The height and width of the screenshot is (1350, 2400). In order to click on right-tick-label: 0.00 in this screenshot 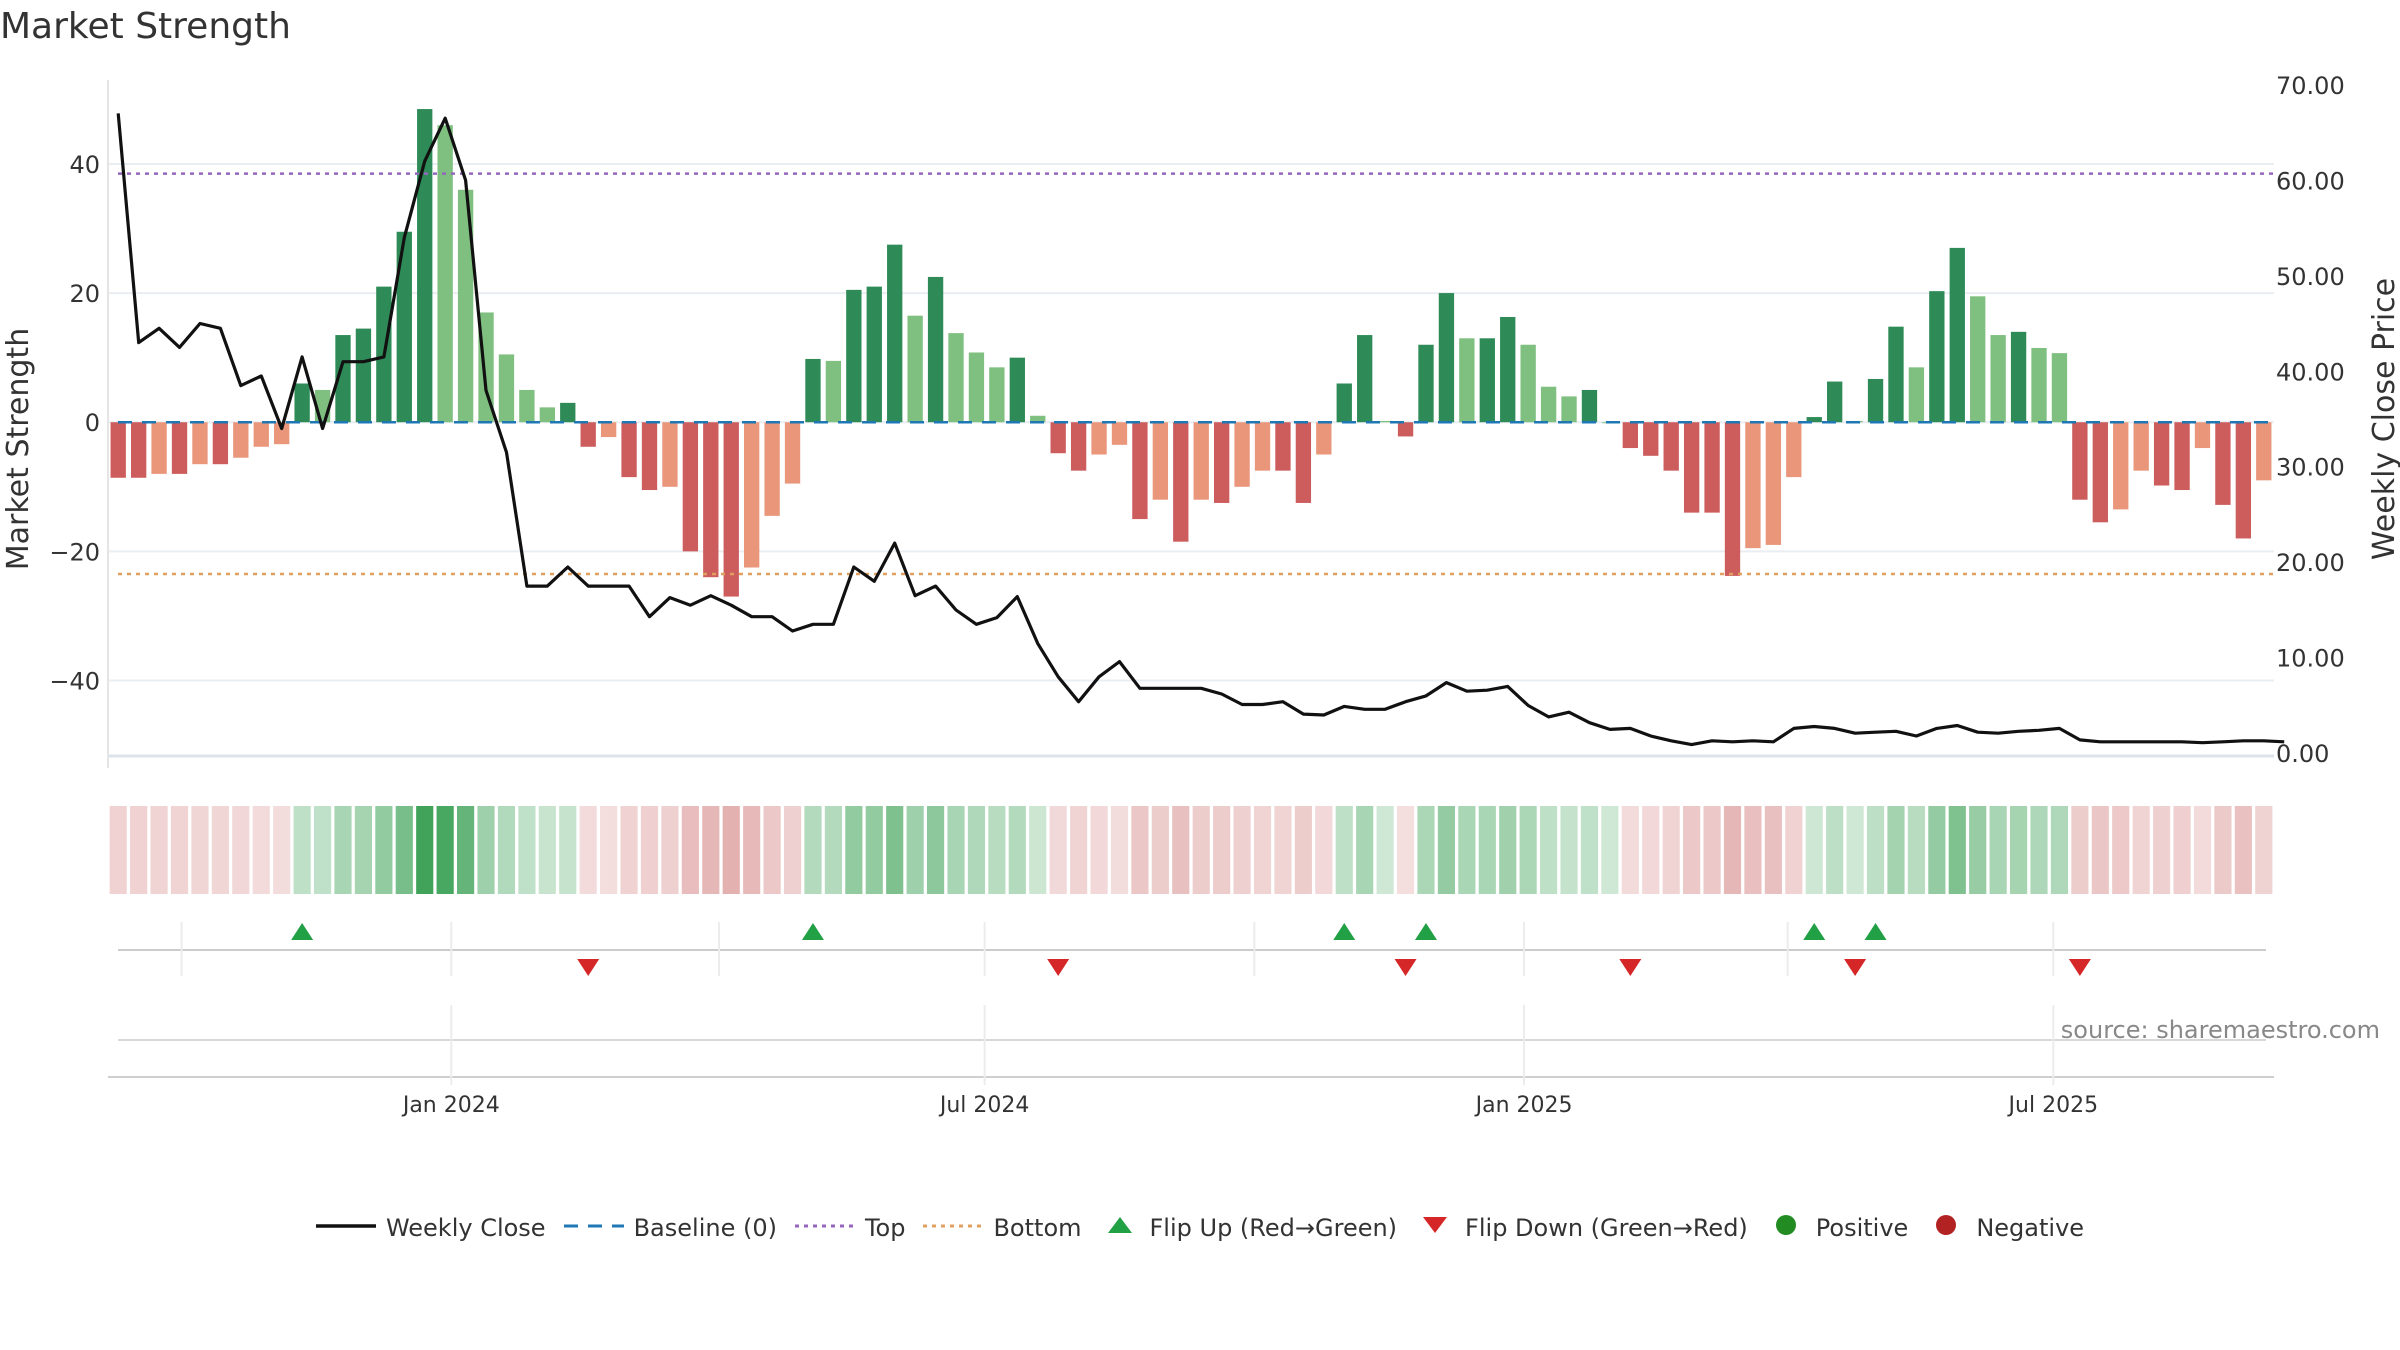, I will do `click(2302, 754)`.